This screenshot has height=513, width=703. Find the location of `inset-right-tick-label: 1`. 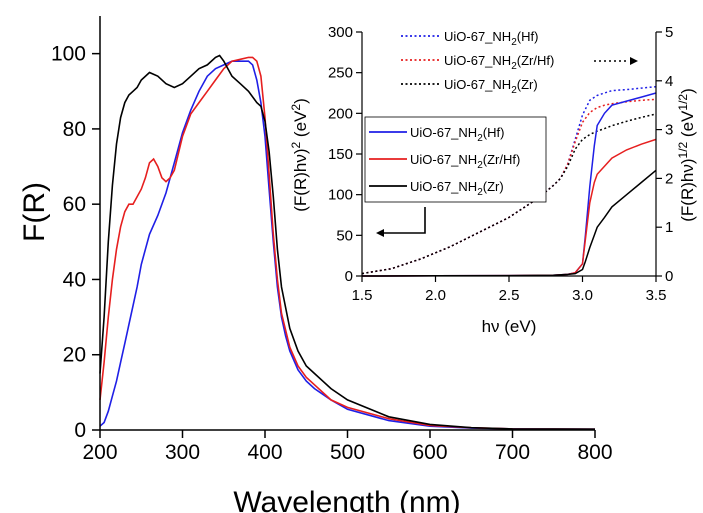

inset-right-tick-label: 1 is located at coordinates (669, 227).